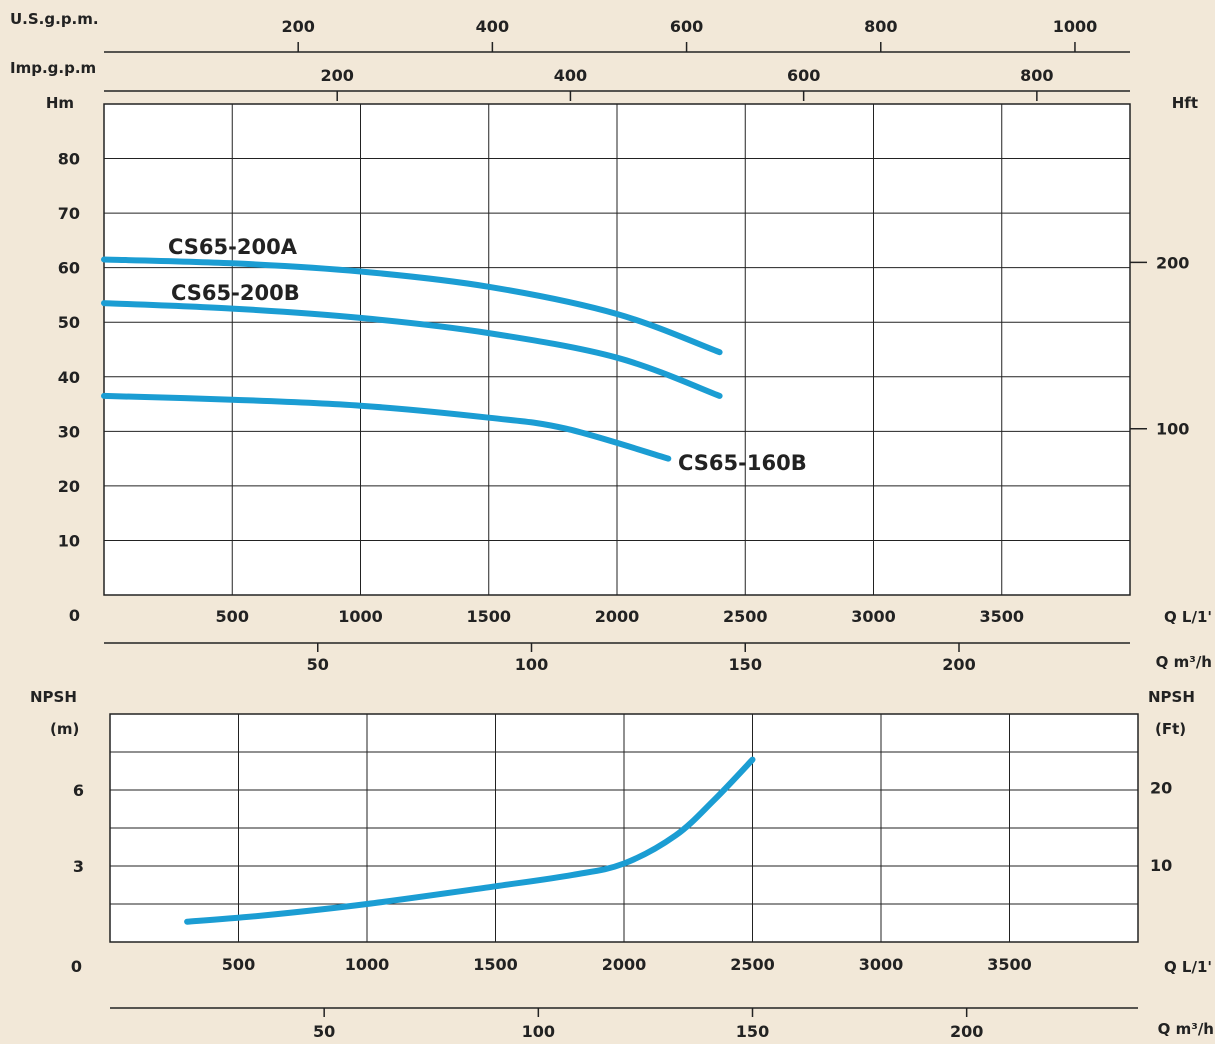 This screenshot has height=1044, width=1215. I want to click on npsh-y-right-tick-label: 10, so click(1161, 865).